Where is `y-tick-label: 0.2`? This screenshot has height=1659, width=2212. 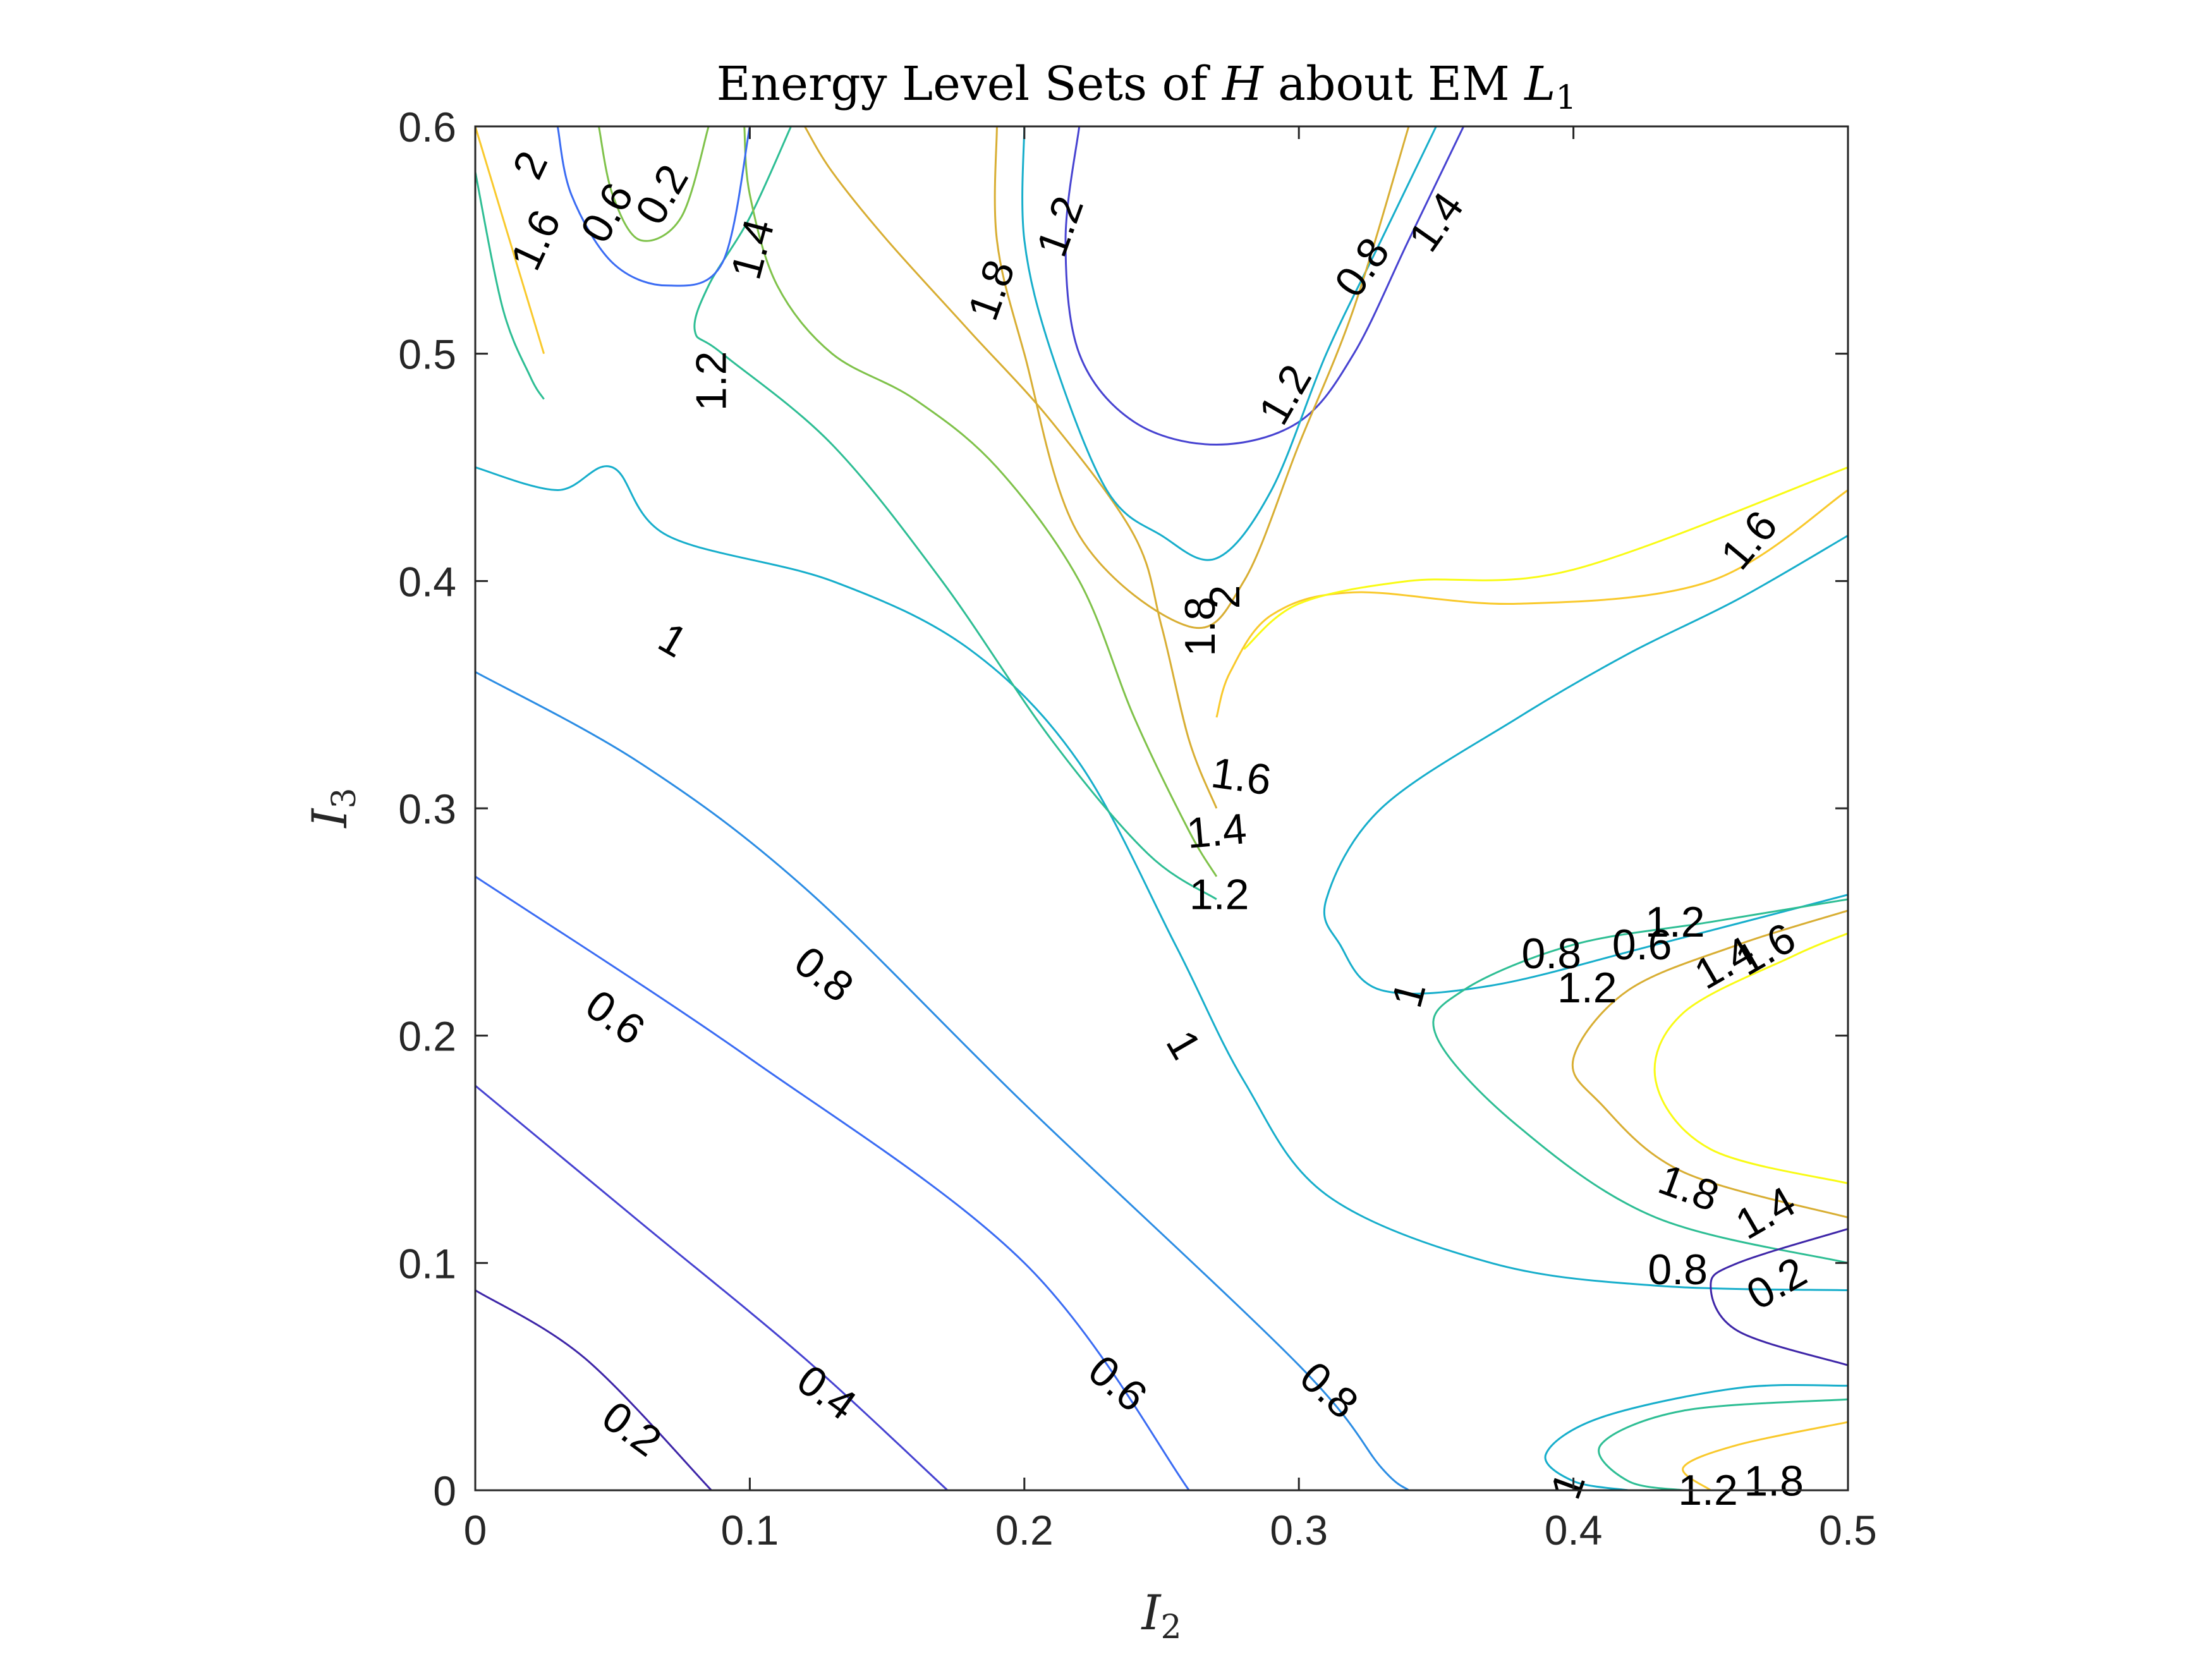
y-tick-label: 0.2 is located at coordinates (427, 1036).